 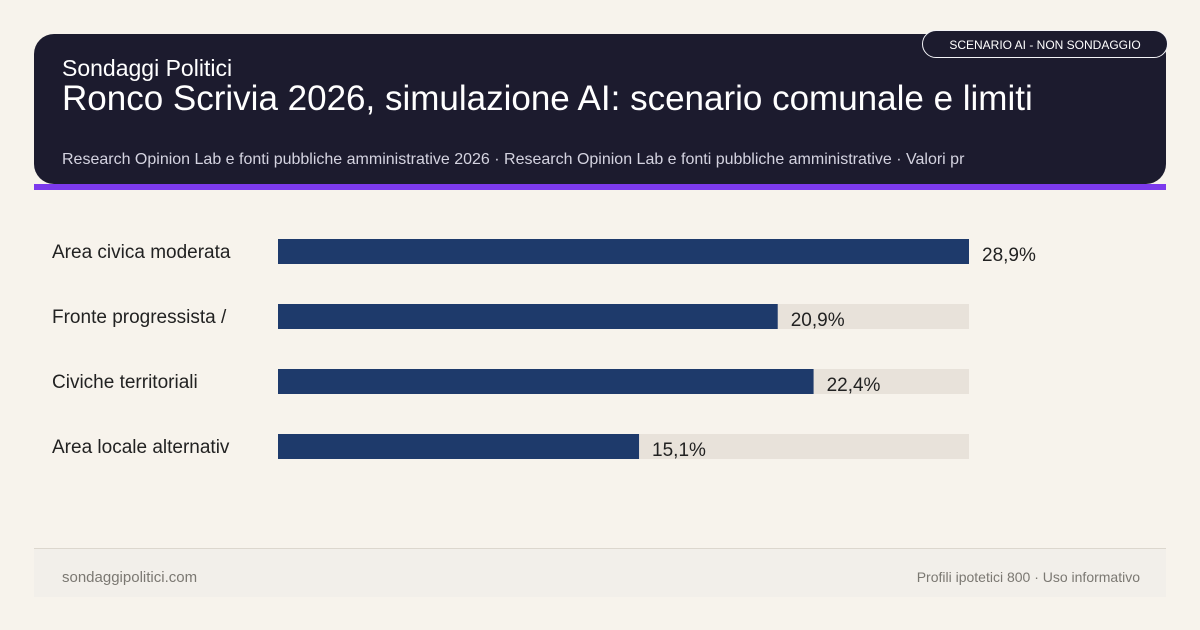 What do you see at coordinates (141, 252) in the screenshot?
I see `category-label: Area civica moderata` at bounding box center [141, 252].